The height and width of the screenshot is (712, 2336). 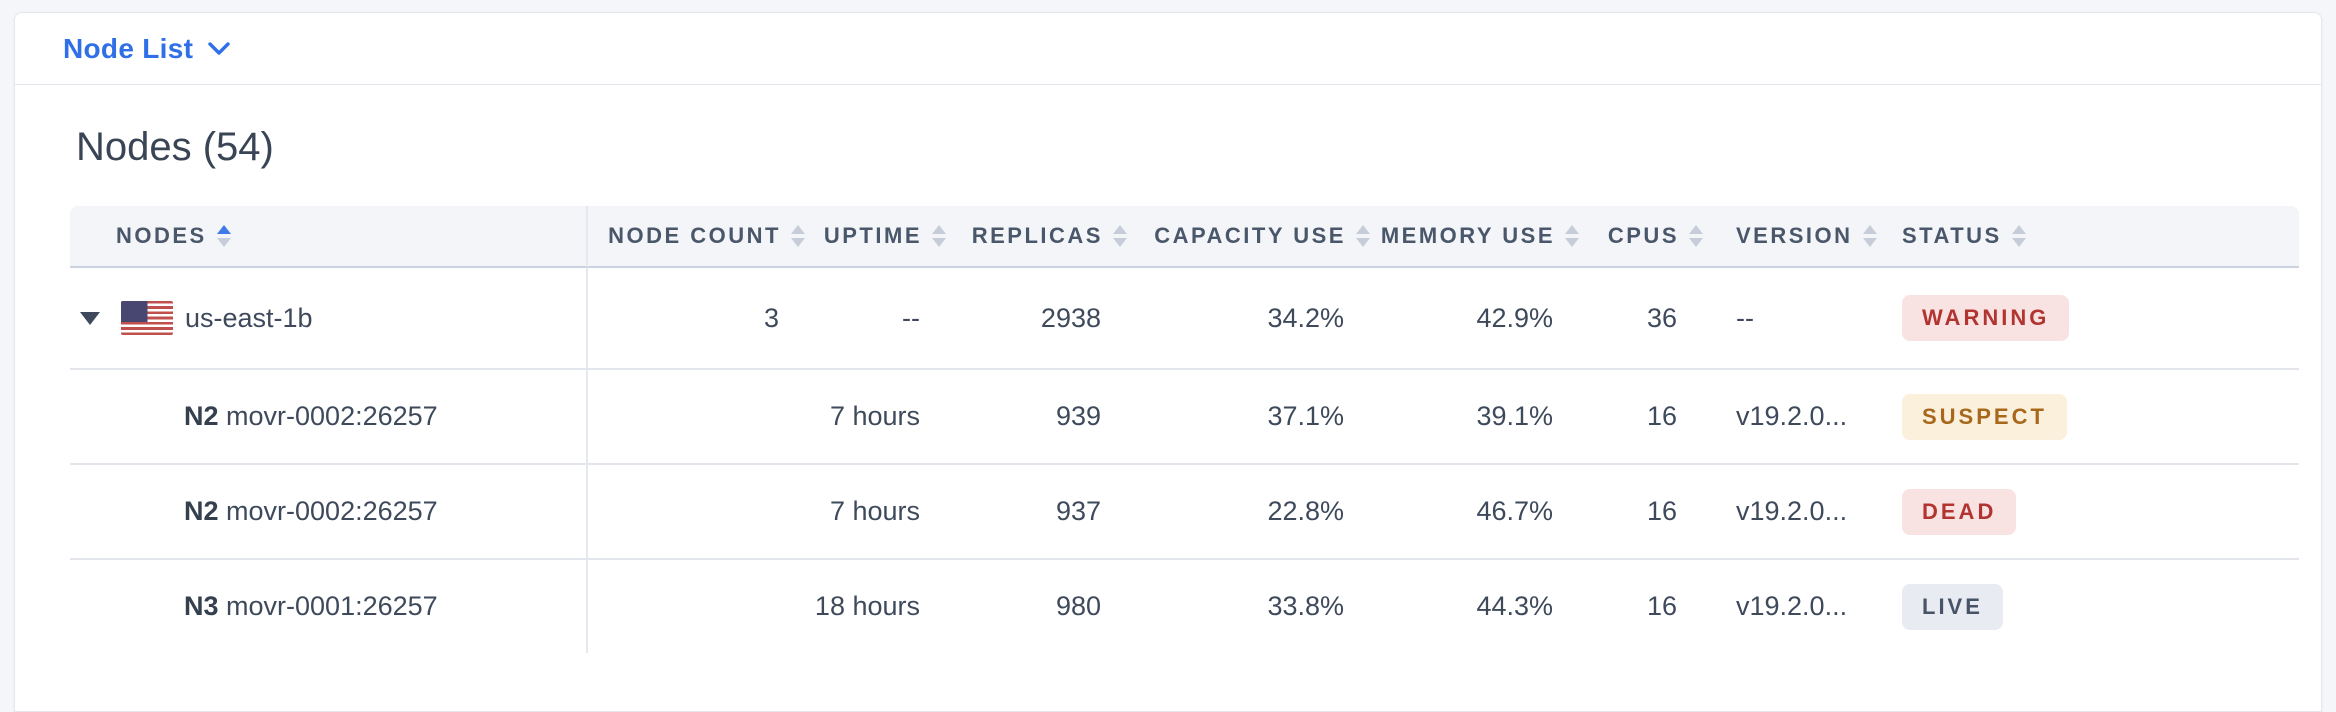 I want to click on column-label: MEMORY USE, so click(x=1467, y=235).